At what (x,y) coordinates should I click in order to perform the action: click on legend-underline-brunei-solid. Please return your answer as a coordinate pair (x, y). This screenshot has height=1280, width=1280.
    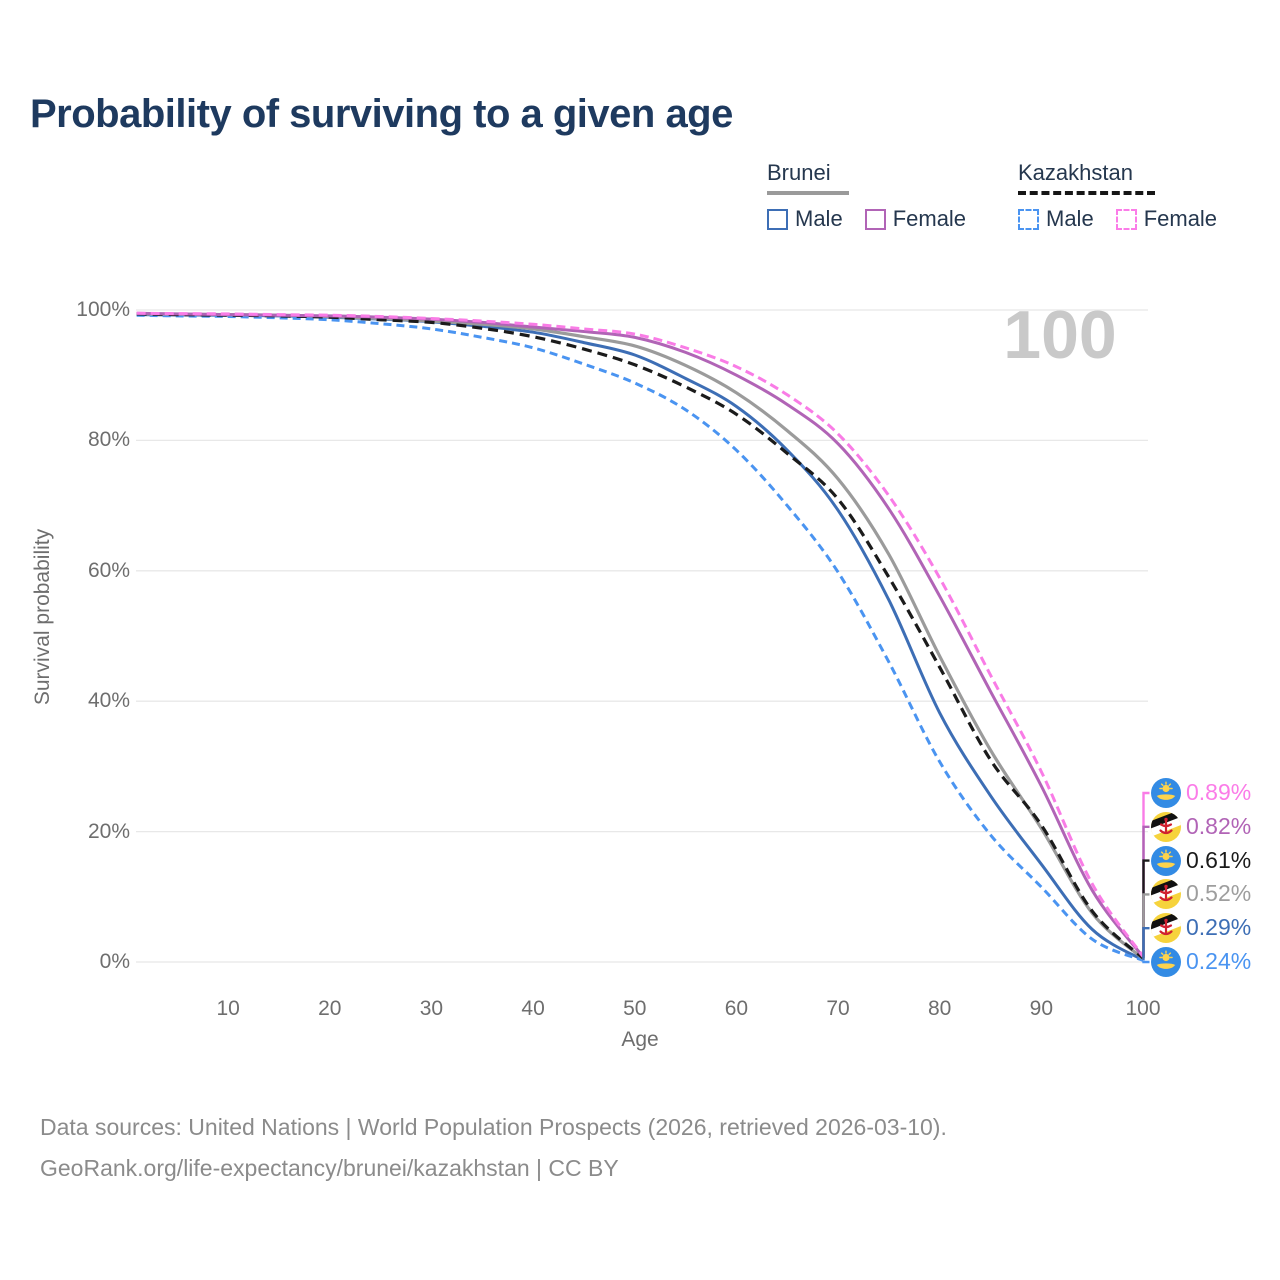
    Looking at the image, I should click on (808, 193).